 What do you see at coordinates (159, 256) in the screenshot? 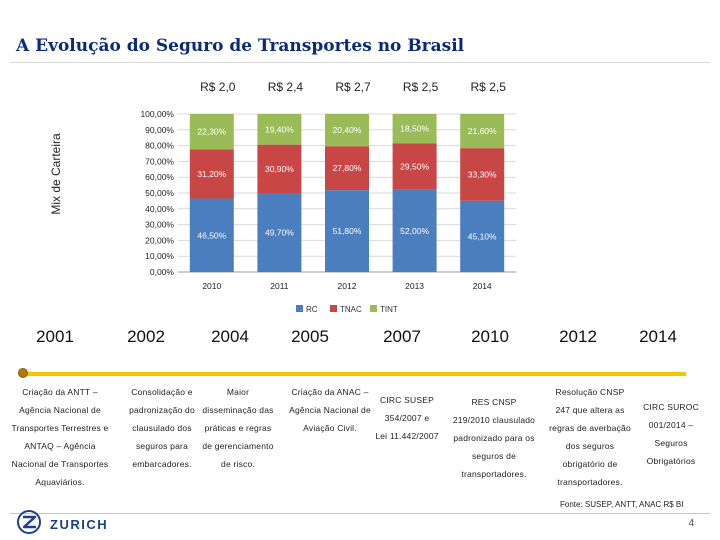
I see `y-tick-label: 10,00%` at bounding box center [159, 256].